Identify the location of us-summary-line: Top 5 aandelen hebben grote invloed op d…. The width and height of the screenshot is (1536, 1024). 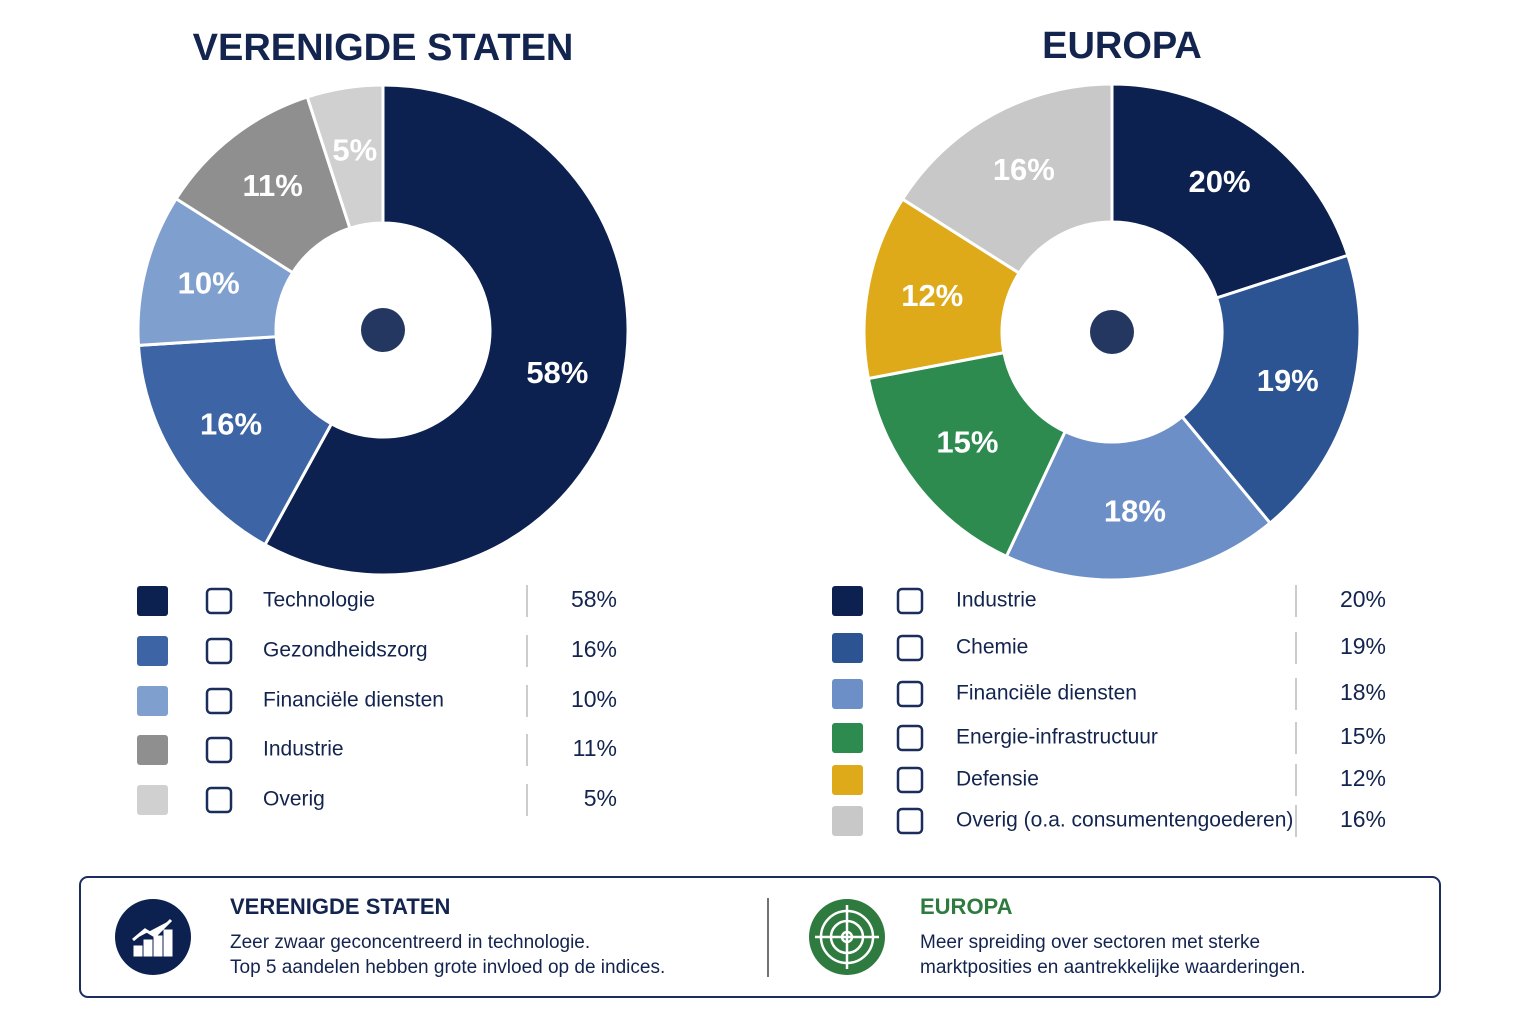
(447, 967).